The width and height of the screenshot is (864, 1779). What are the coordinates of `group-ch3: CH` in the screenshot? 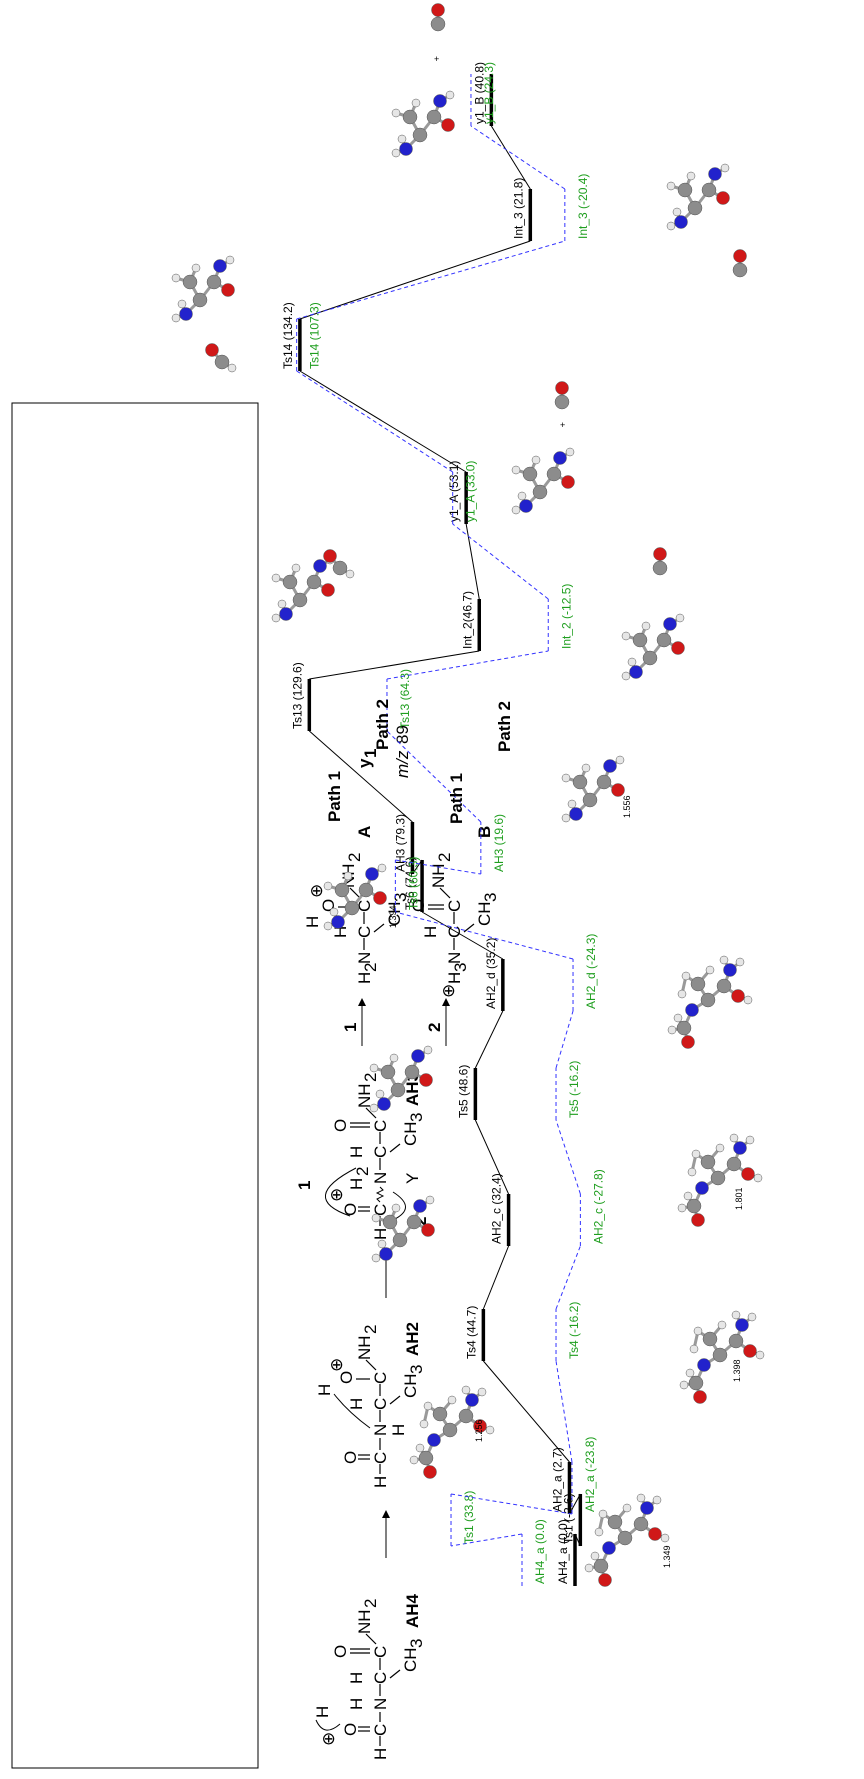 It's located at (410, 1133).